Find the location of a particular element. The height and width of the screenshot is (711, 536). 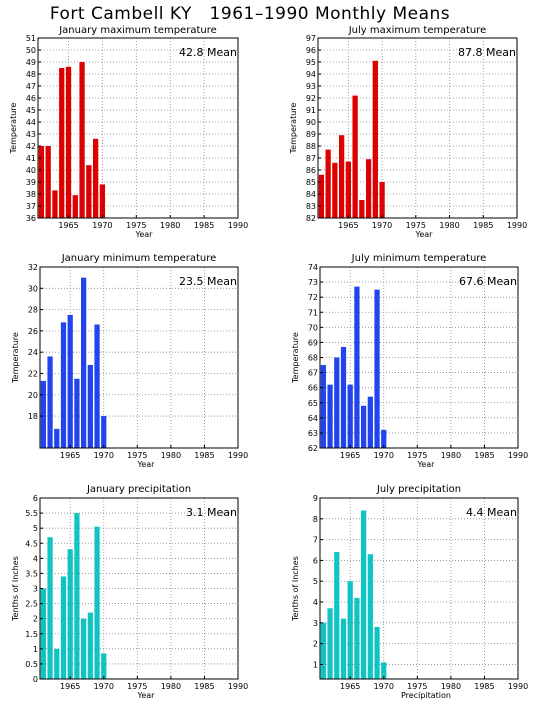

y-tick-label: 62 is located at coordinates (313, 448).